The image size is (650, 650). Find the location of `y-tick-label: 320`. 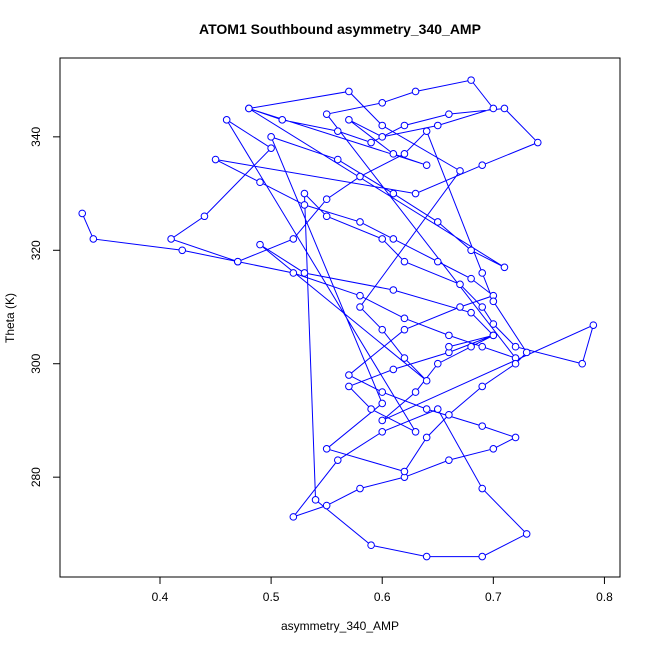

y-tick-label: 320 is located at coordinates (36, 250).